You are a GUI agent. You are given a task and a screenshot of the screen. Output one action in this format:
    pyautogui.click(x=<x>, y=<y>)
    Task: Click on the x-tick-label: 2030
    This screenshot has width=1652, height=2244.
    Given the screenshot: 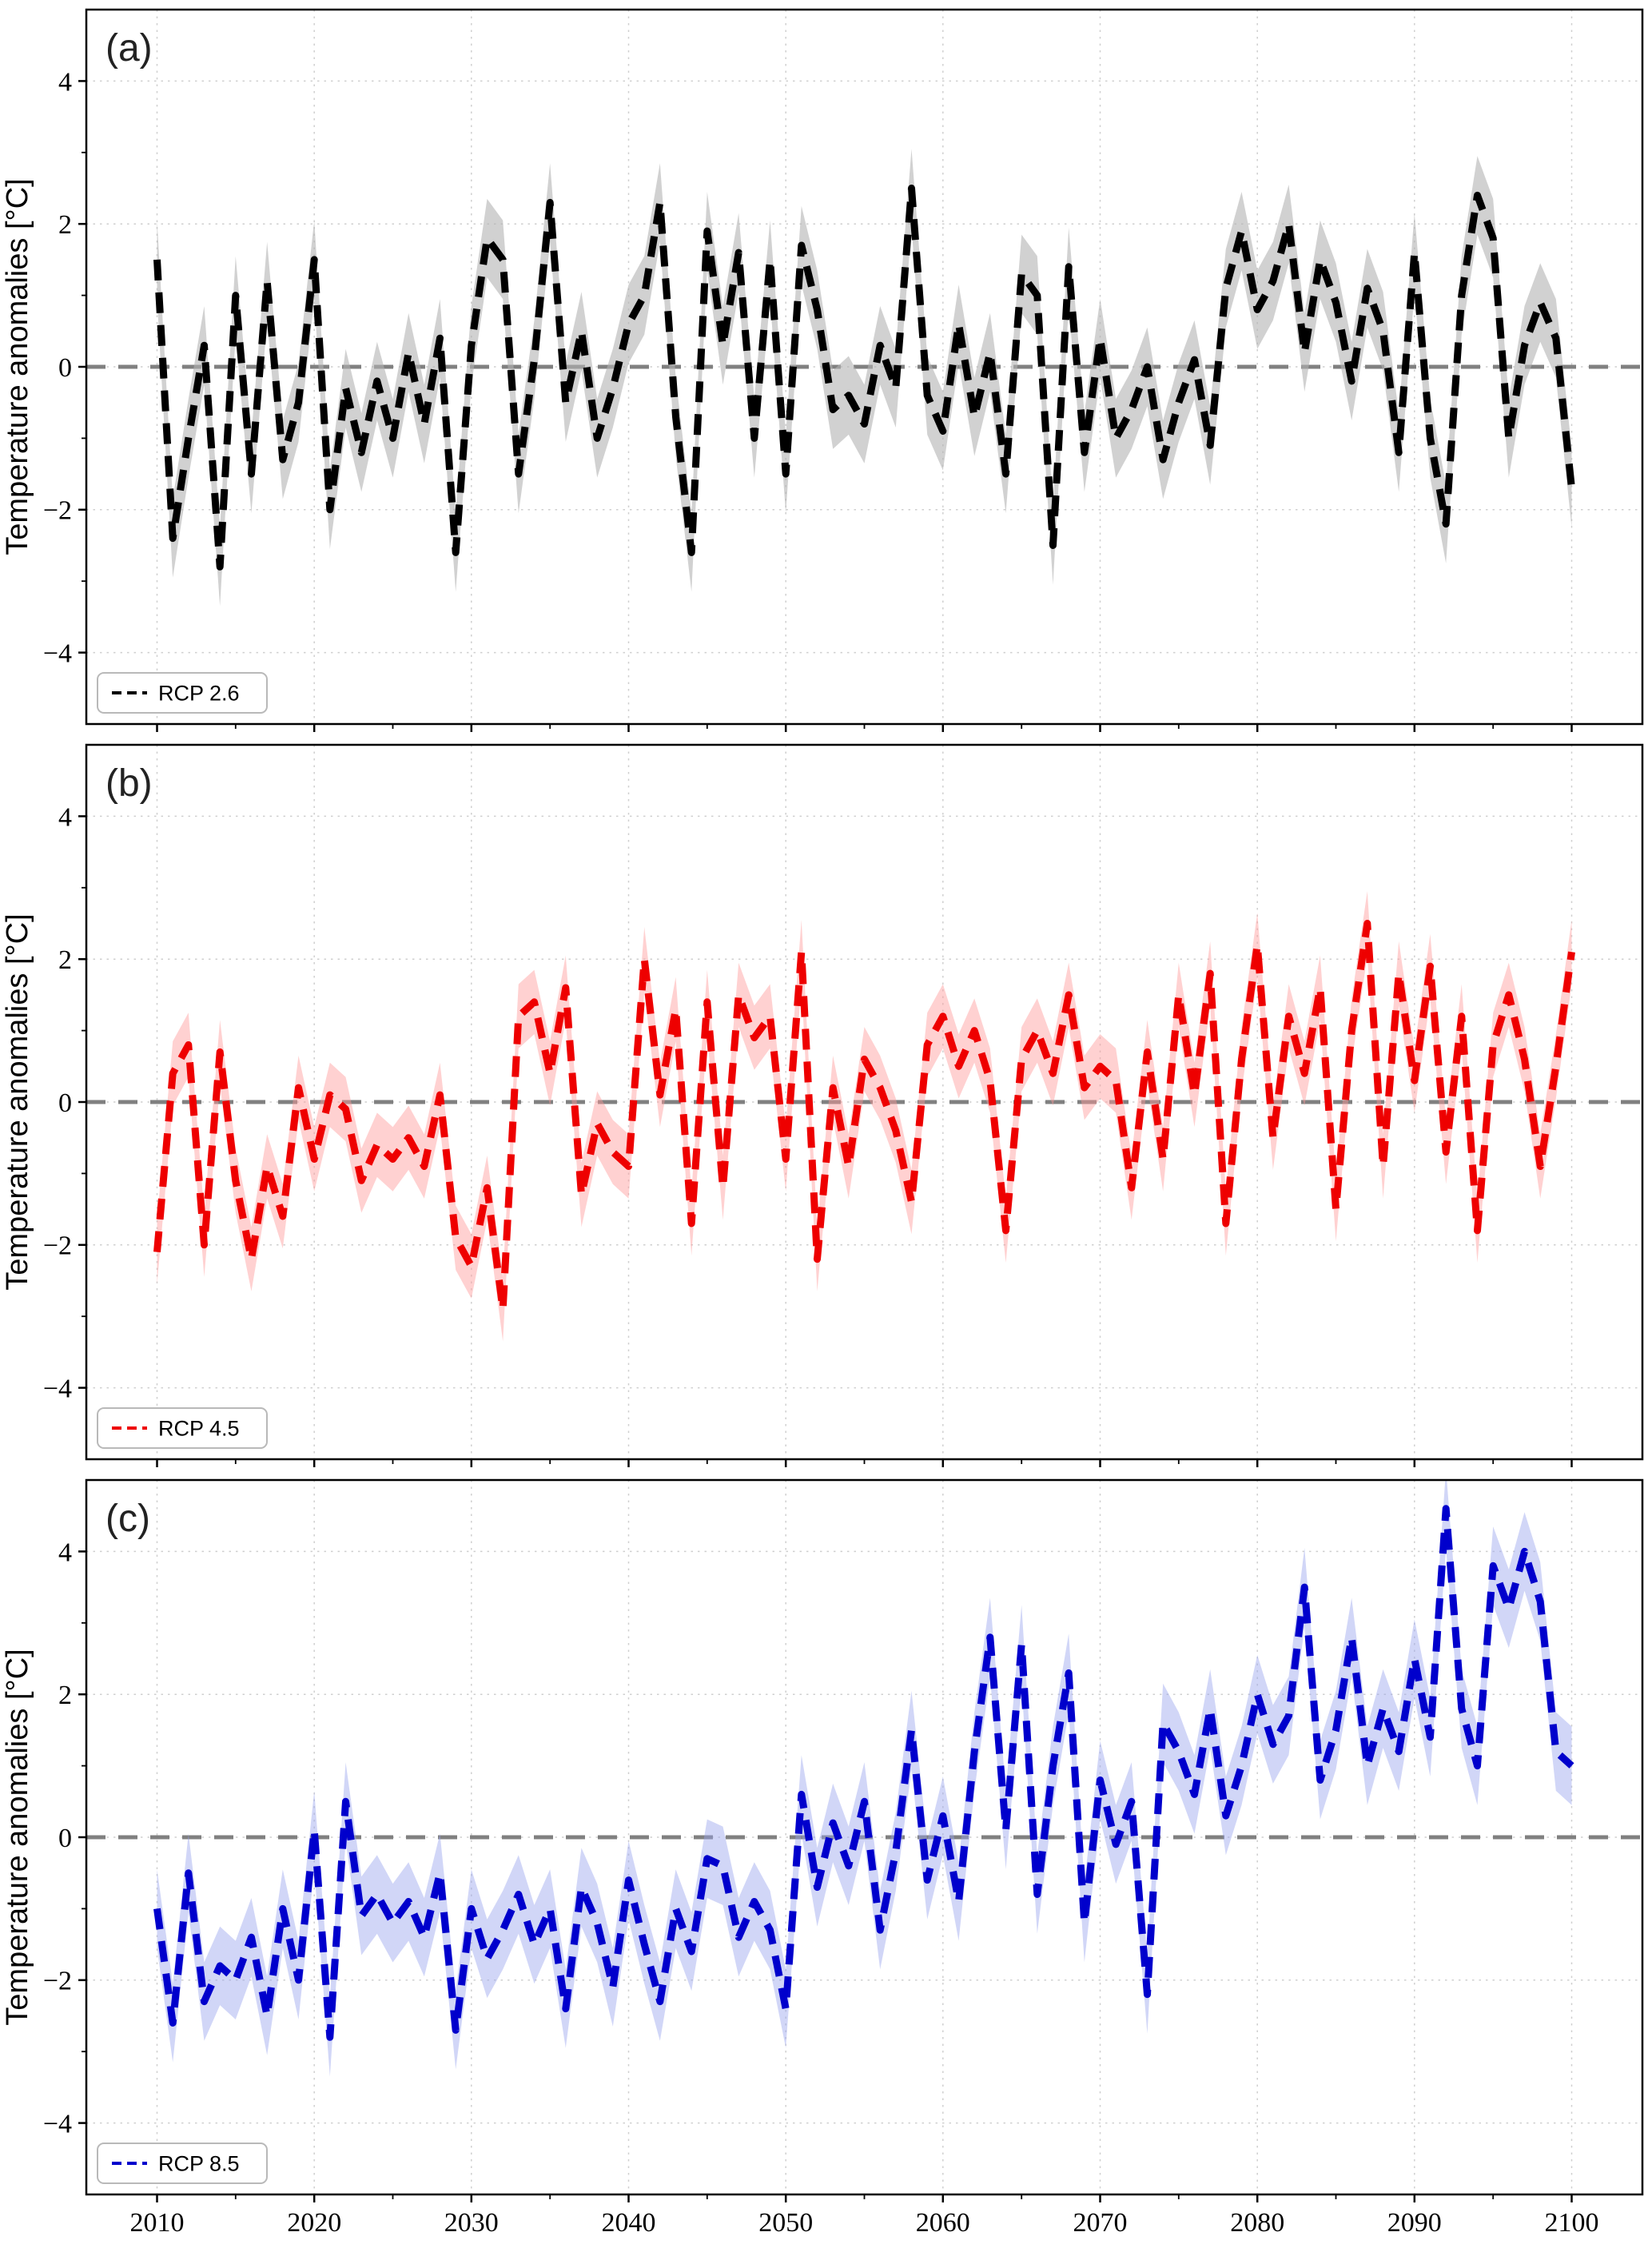 What is the action you would take?
    pyautogui.click(x=471, y=2223)
    